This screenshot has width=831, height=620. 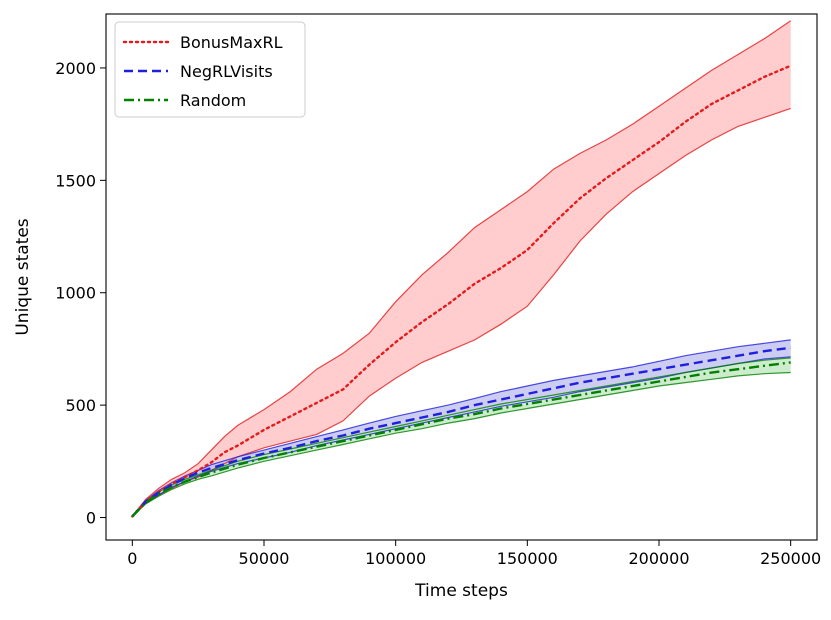 What do you see at coordinates (474, 554) in the screenshot?
I see `x-axis-ticks: 0 50000 100000 150000 200000 250000` at bounding box center [474, 554].